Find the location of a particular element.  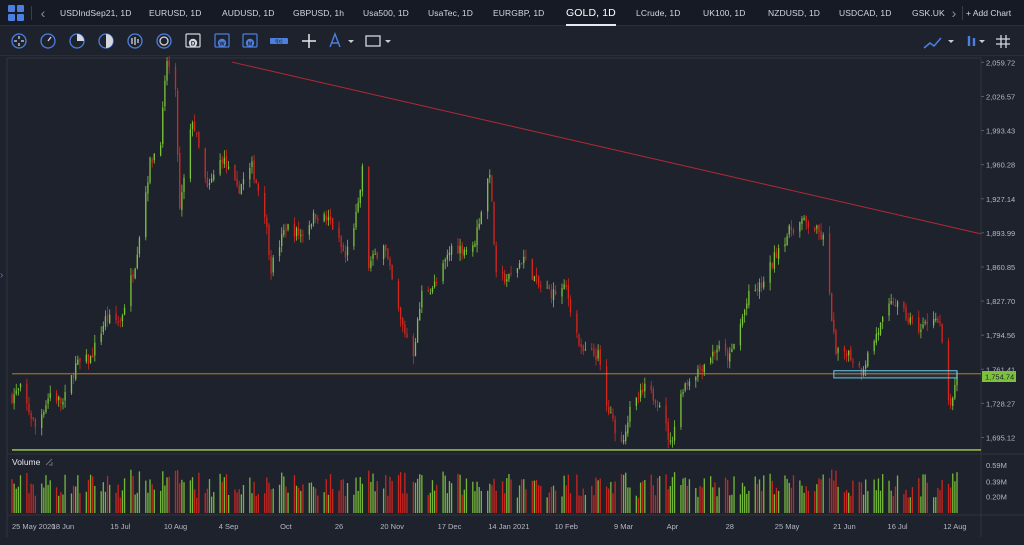

volume-settings-icon is located at coordinates (49, 462).